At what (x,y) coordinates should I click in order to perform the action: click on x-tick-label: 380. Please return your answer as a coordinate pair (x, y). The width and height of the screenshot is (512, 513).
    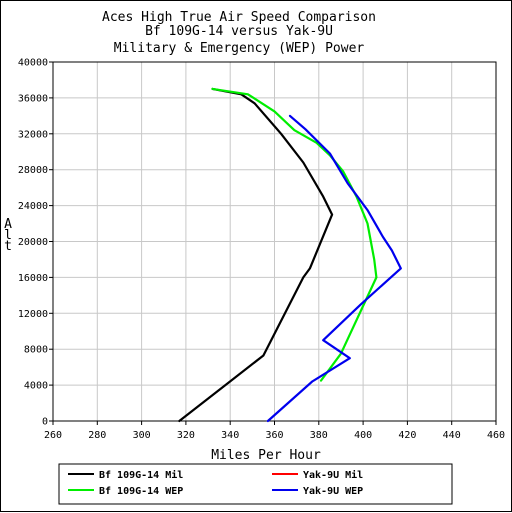
    Looking at the image, I should click on (319, 435).